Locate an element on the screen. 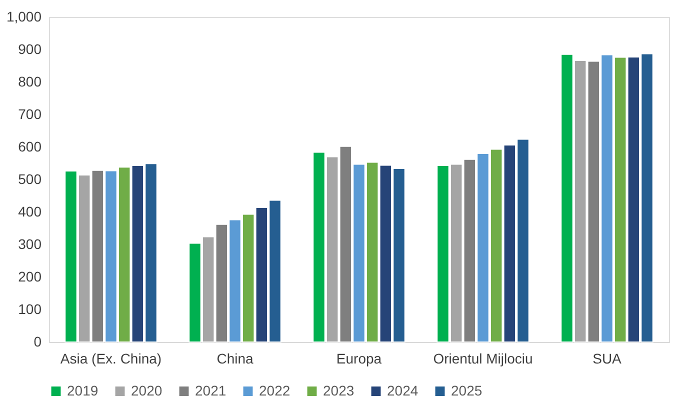 Image resolution: width=693 pixels, height=416 pixels. x-tick-label: Asia (Ex. China) is located at coordinates (111, 358).